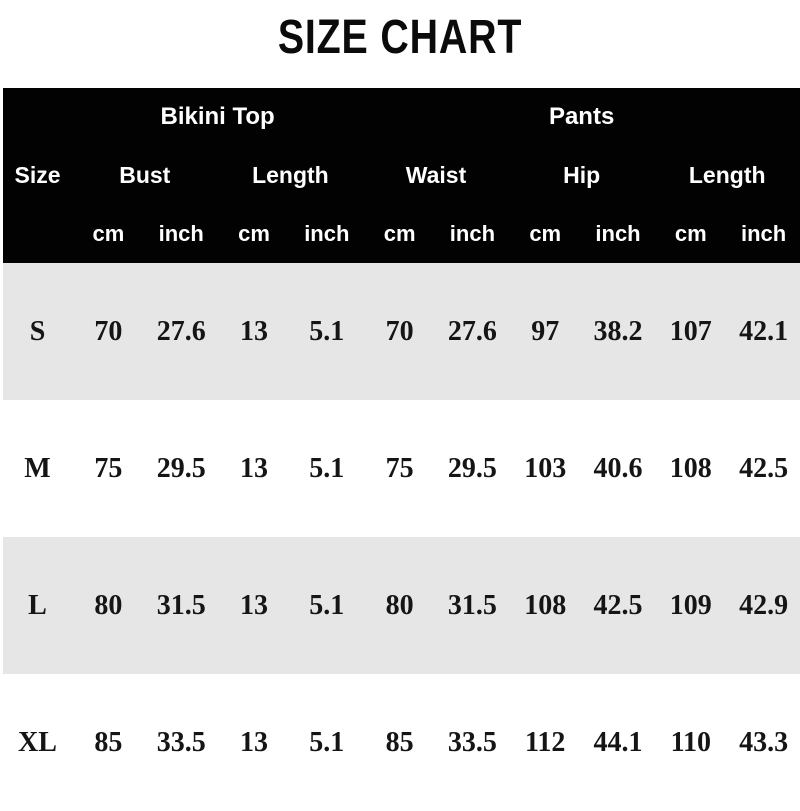 The image size is (800, 811). What do you see at coordinates (763, 331) in the screenshot?
I see `value-cell: 42.1` at bounding box center [763, 331].